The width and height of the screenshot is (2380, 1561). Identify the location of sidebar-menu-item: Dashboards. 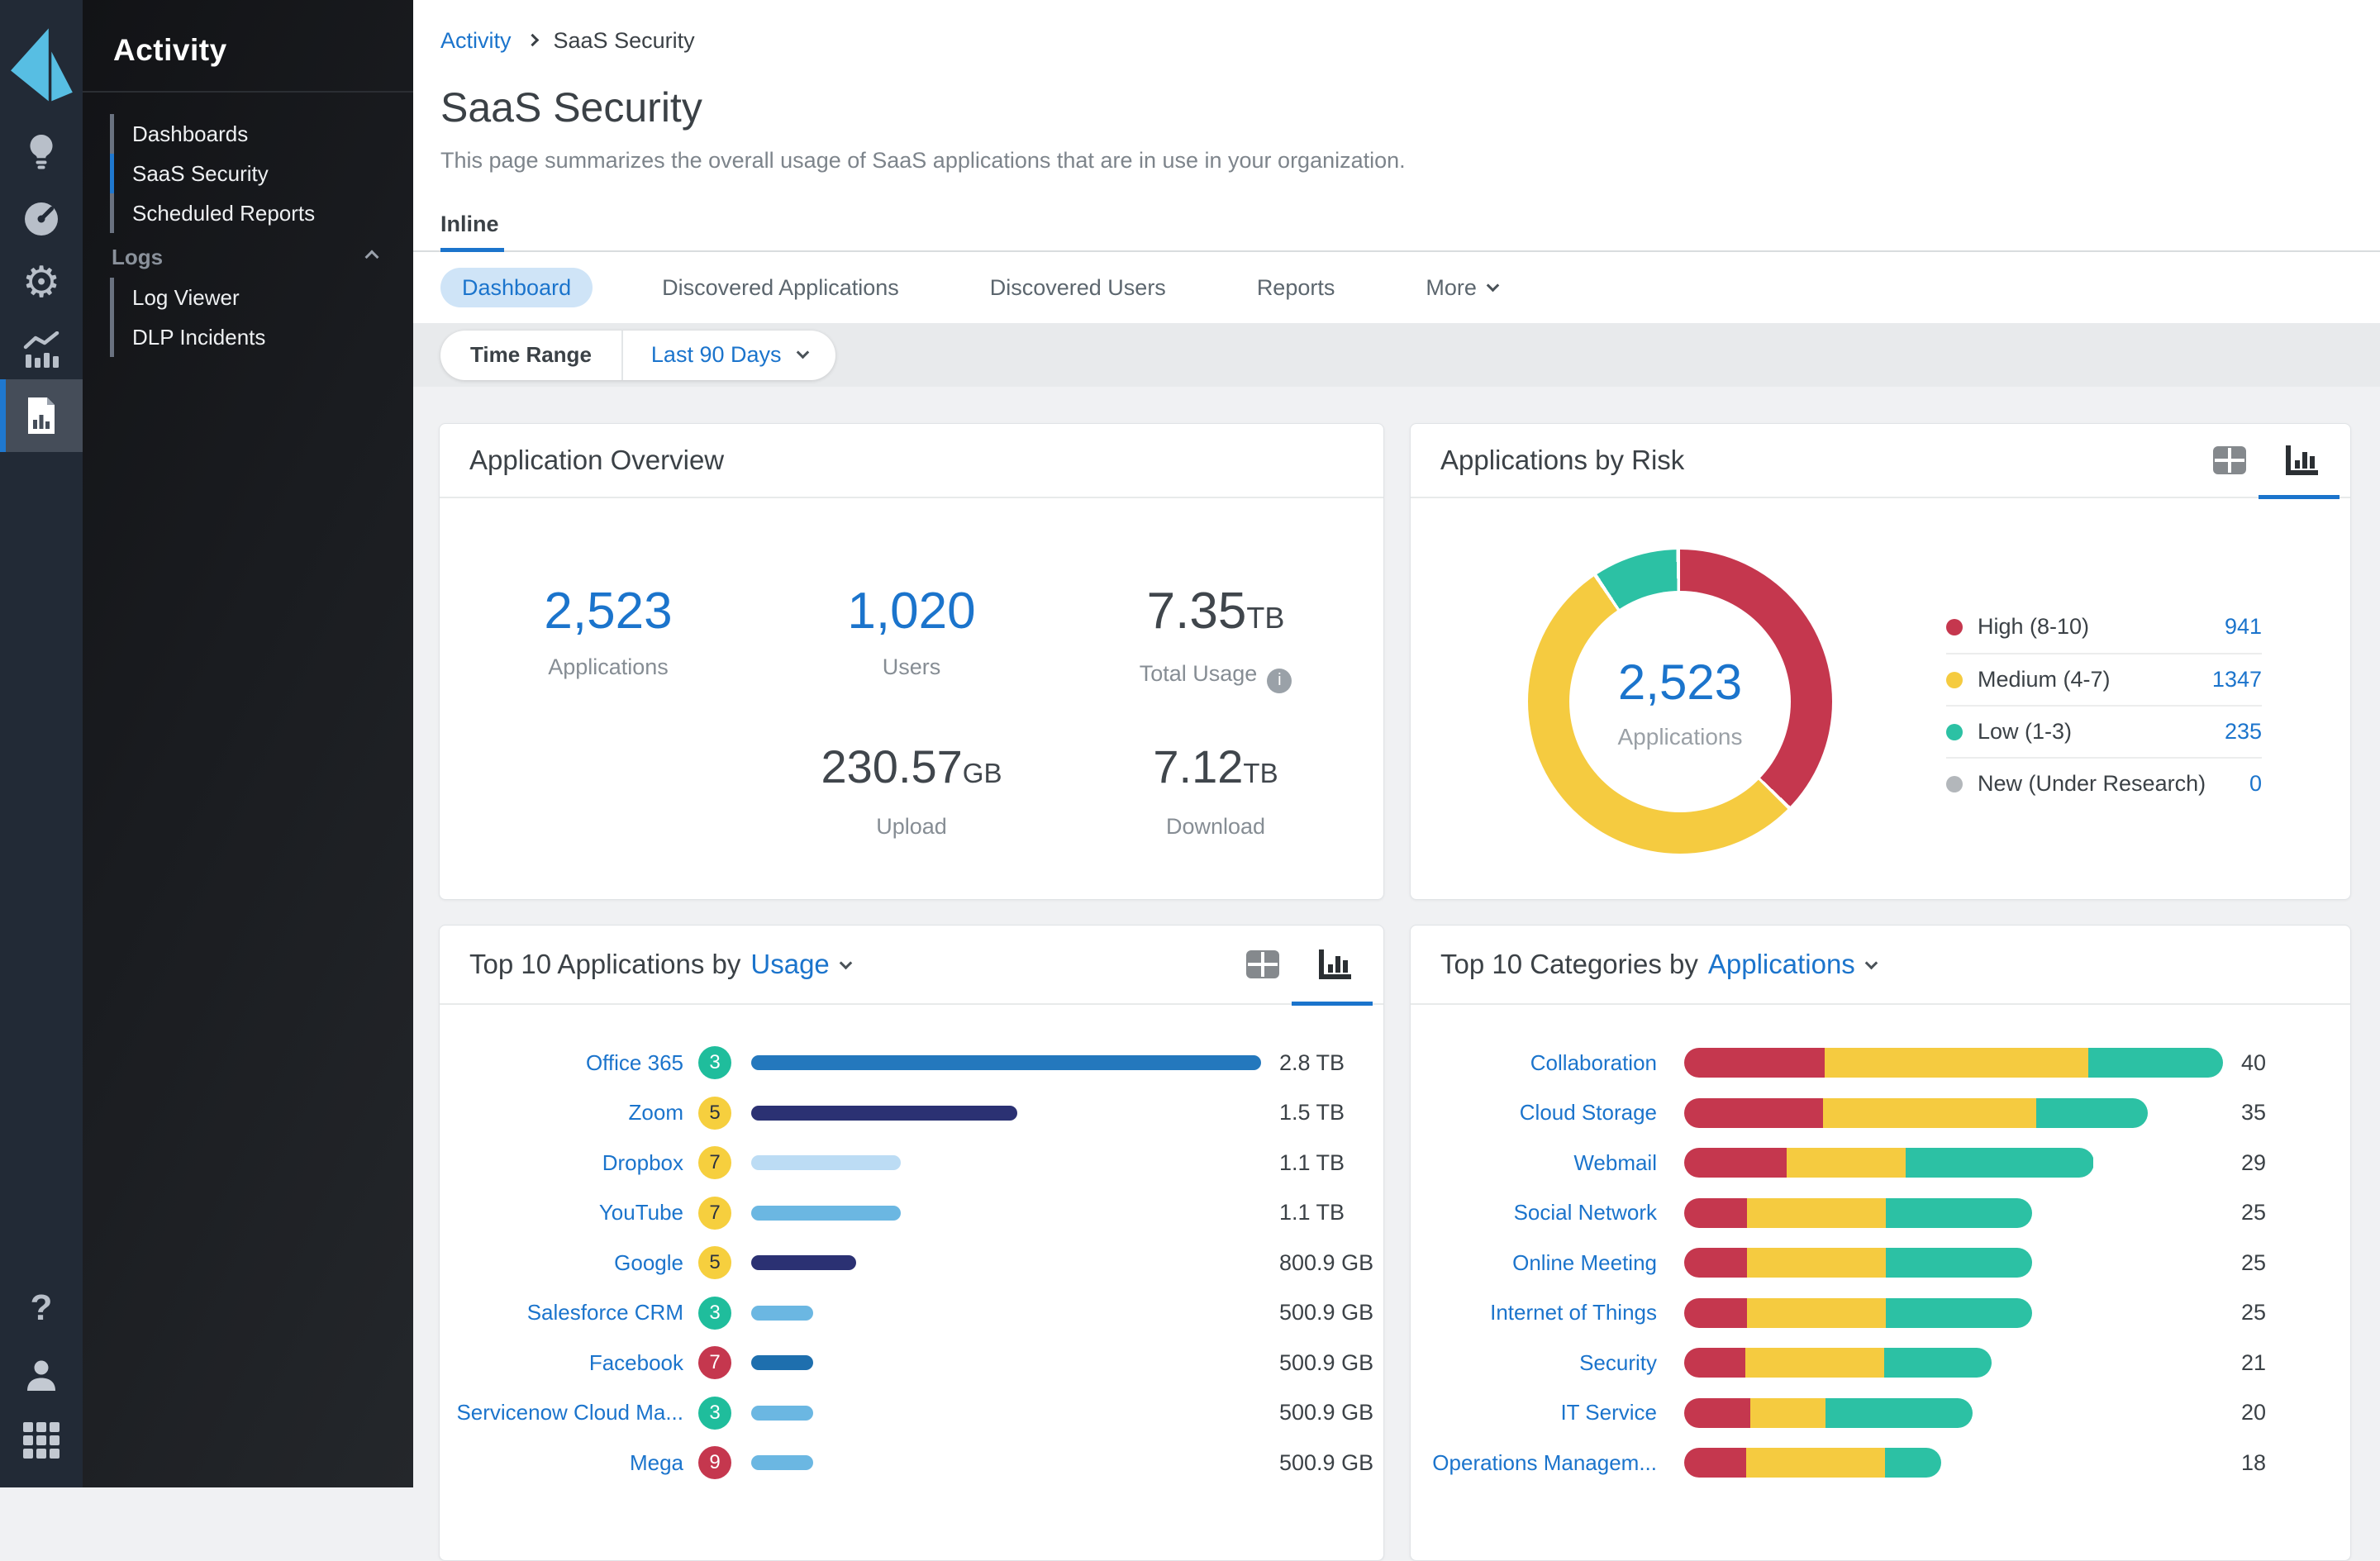
(261, 134).